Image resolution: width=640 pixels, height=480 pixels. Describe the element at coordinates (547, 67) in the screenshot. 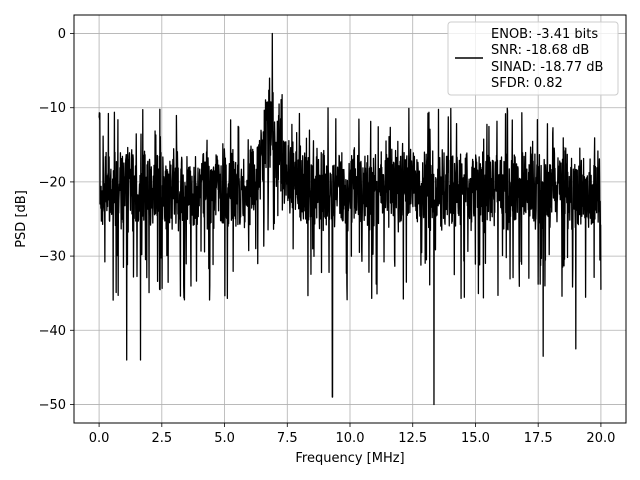

I see `legend-sinad: SINAD: -18.77 dB` at that location.